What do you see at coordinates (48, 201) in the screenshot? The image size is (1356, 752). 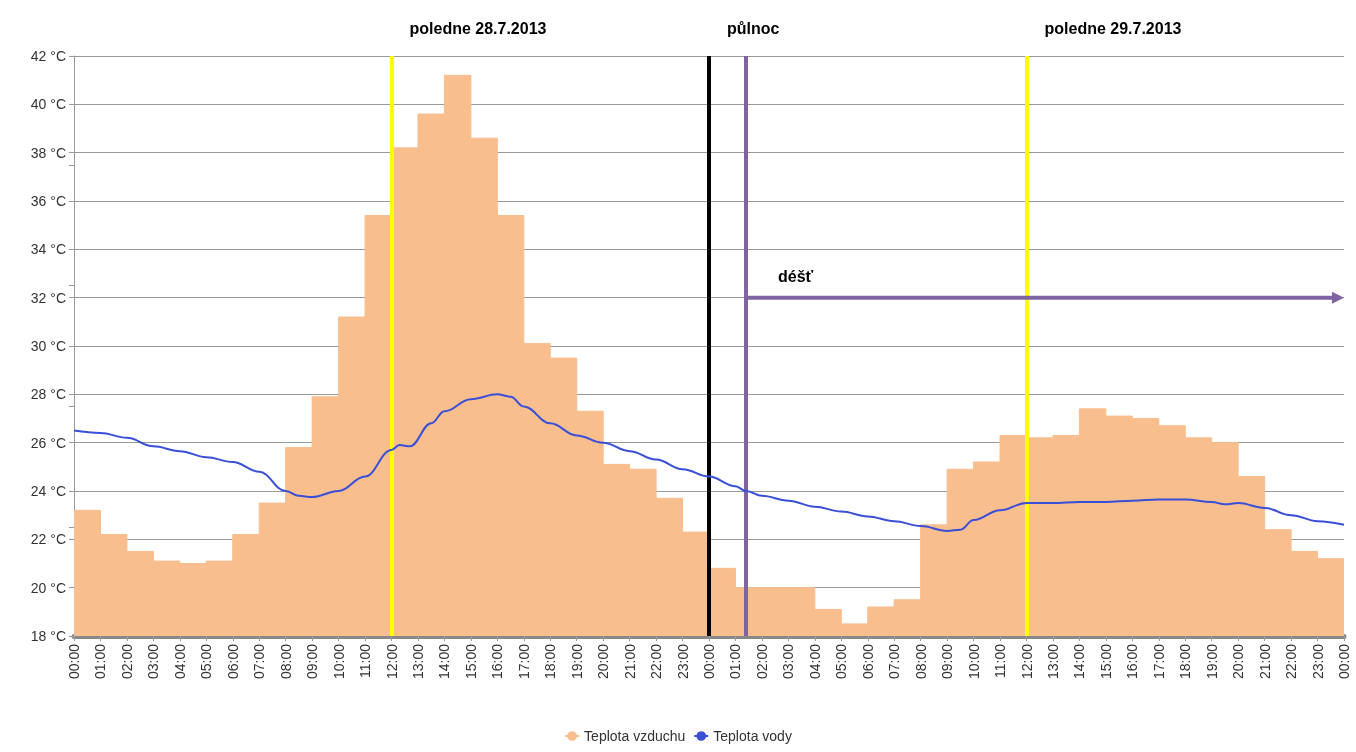 I see `y-tick-label: 36 °C` at bounding box center [48, 201].